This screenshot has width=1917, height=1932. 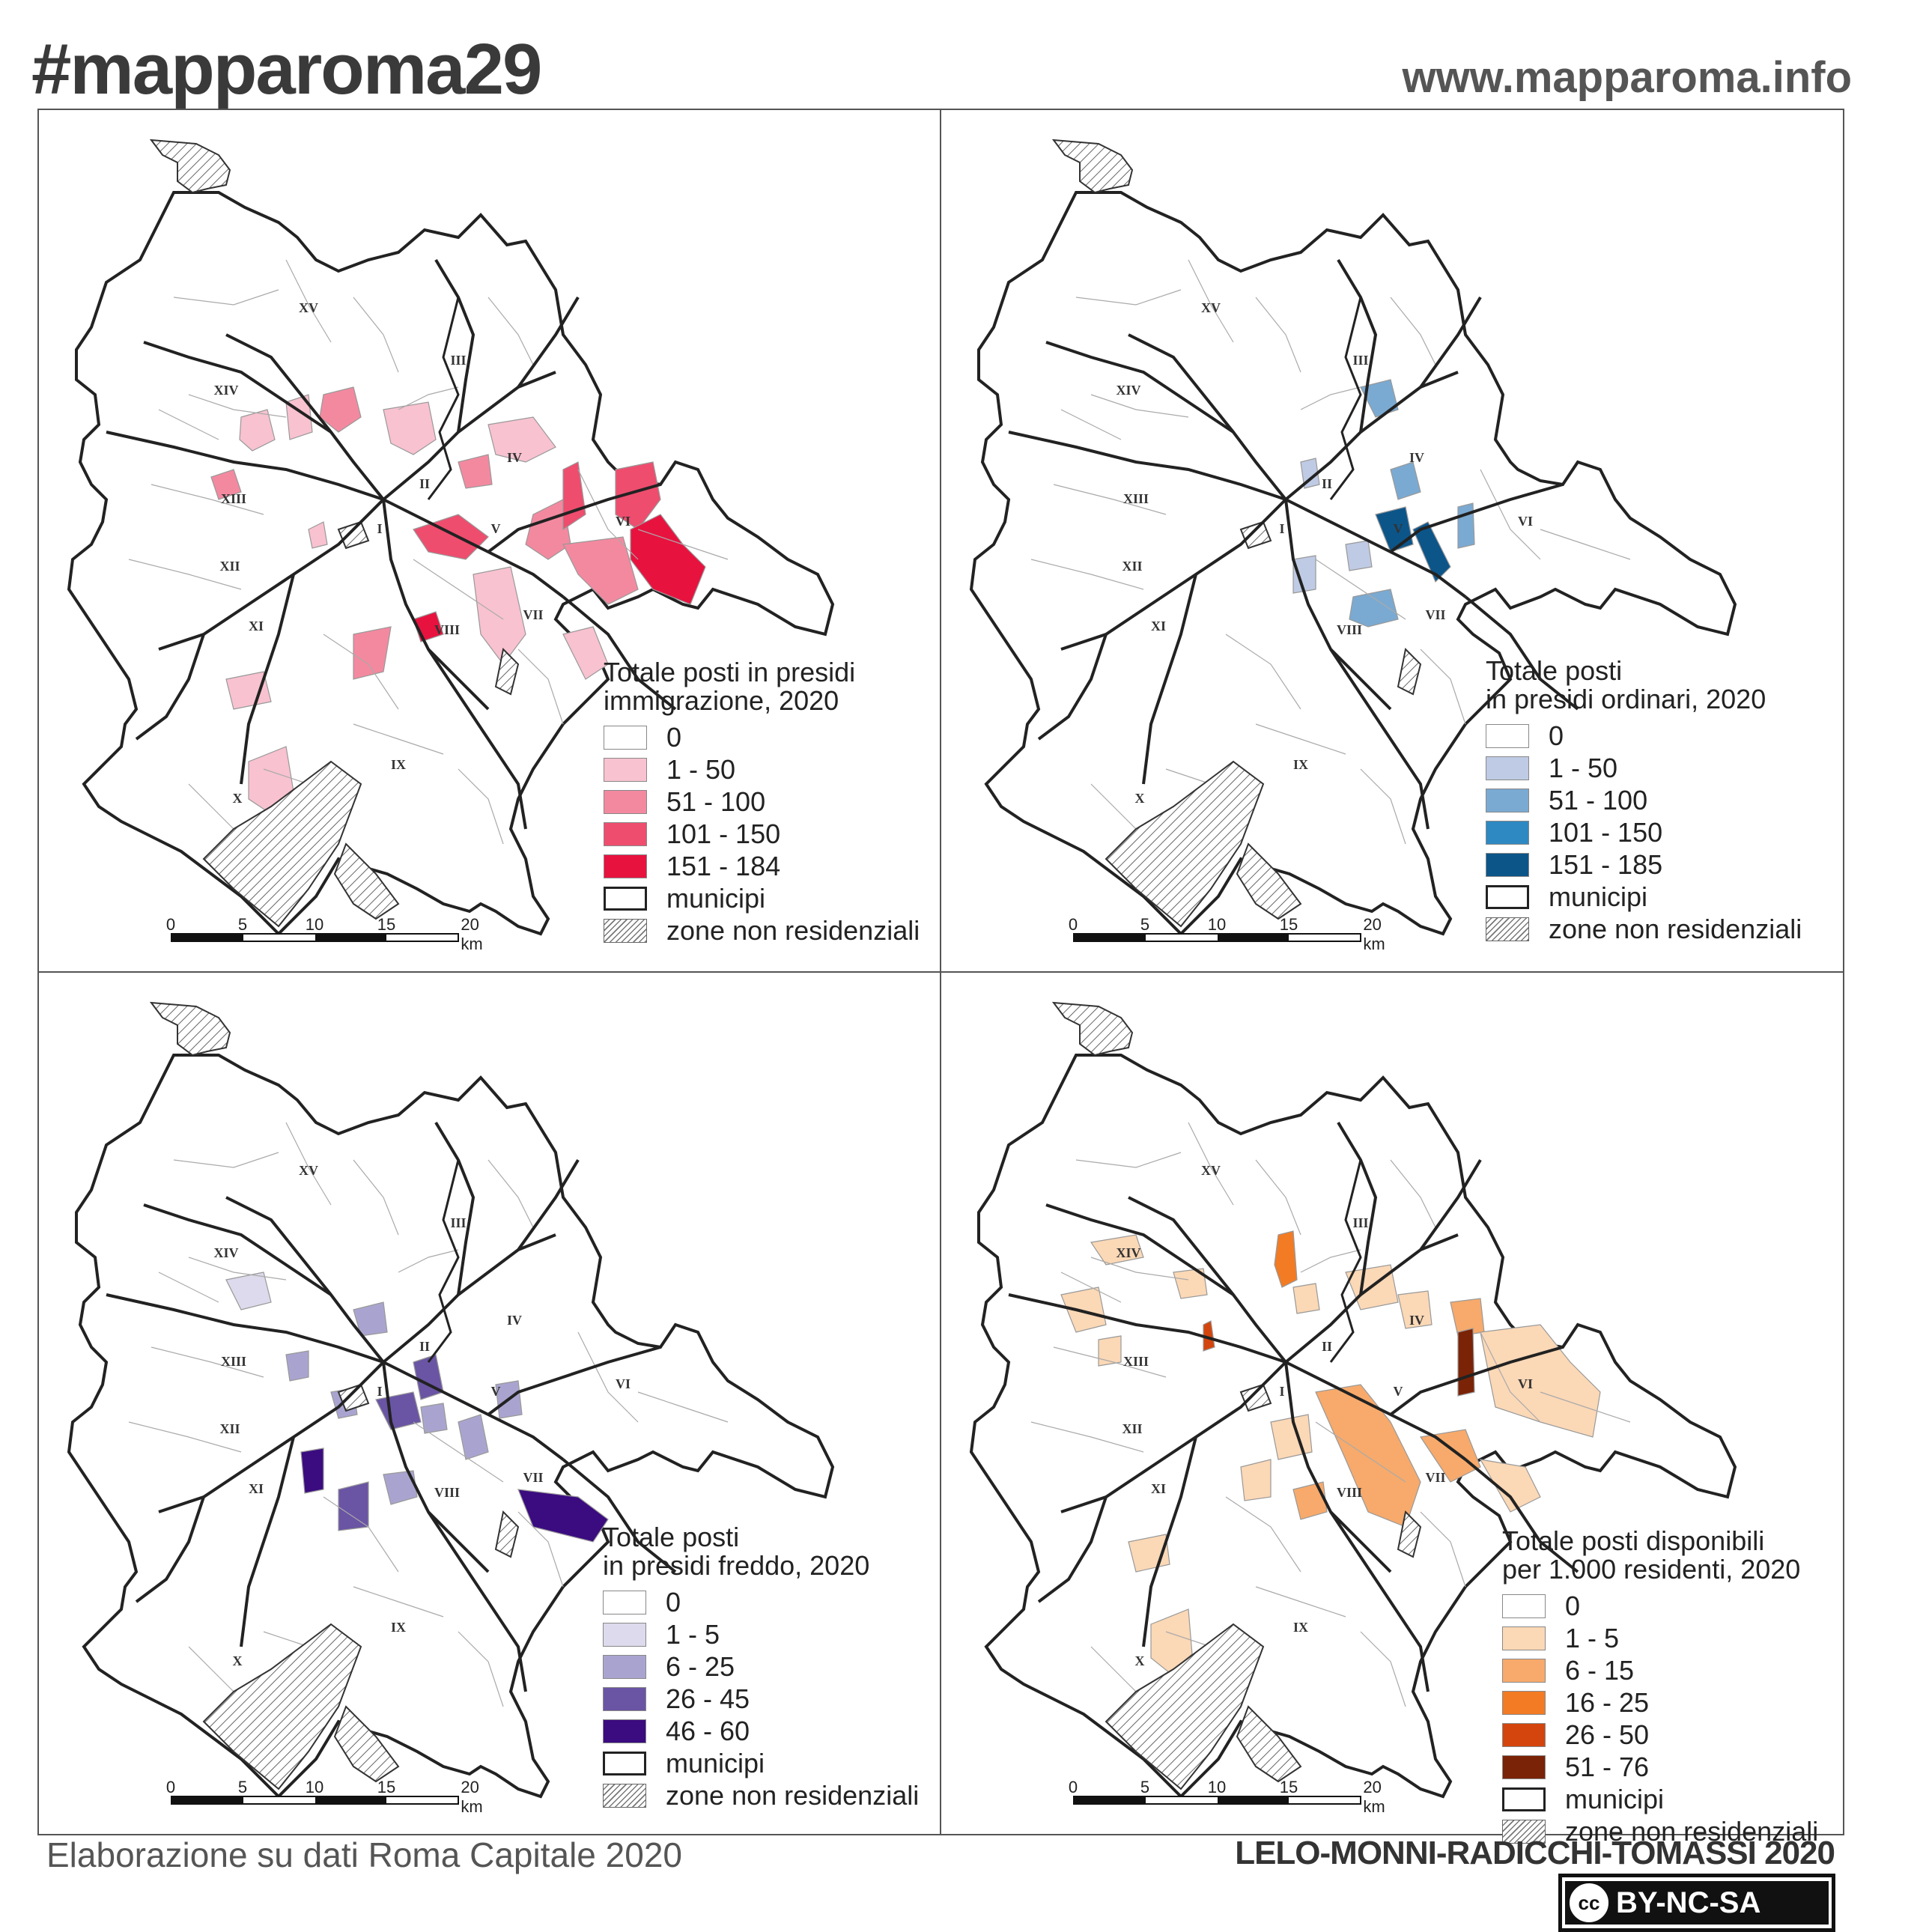 I want to click on legend-item: 0, so click(x=1644, y=736).